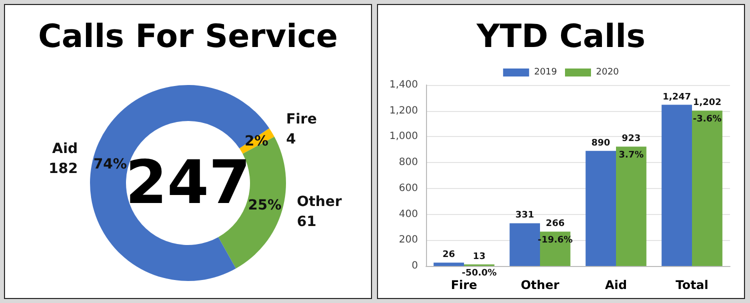 This screenshot has height=303, width=750. Describe the element at coordinates (63, 168) in the screenshot. I see `data-label: 182` at that location.